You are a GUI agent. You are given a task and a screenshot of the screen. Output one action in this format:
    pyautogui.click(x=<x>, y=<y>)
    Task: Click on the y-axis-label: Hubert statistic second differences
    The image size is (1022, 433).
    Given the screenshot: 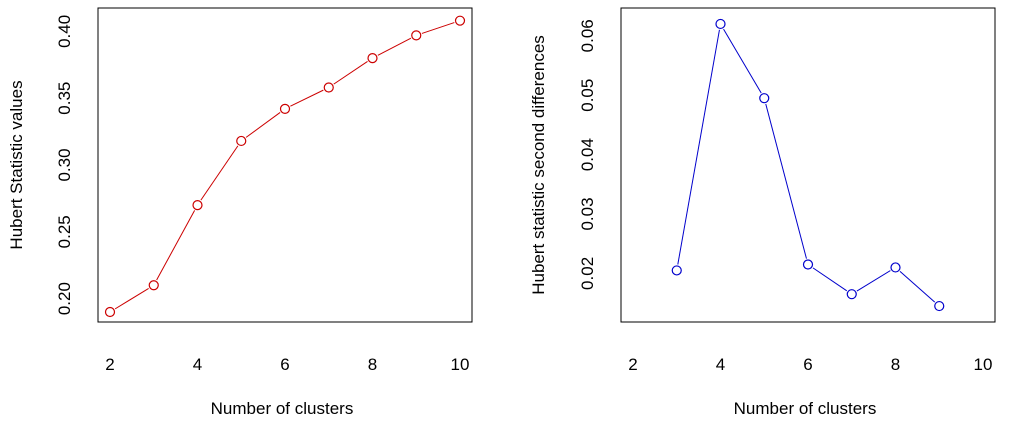 What is the action you would take?
    pyautogui.click(x=538, y=165)
    